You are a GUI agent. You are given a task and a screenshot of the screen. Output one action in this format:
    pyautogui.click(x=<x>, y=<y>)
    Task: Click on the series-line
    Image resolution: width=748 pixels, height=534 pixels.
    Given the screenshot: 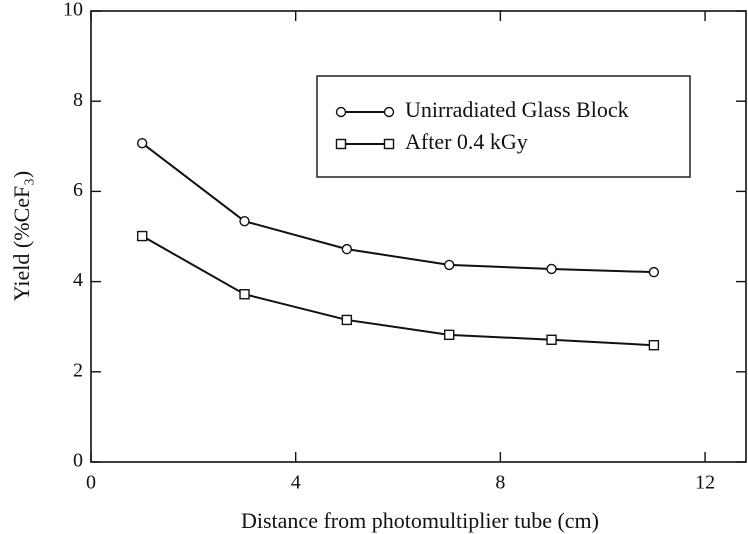 What is the action you would take?
    pyautogui.click(x=397, y=291)
    